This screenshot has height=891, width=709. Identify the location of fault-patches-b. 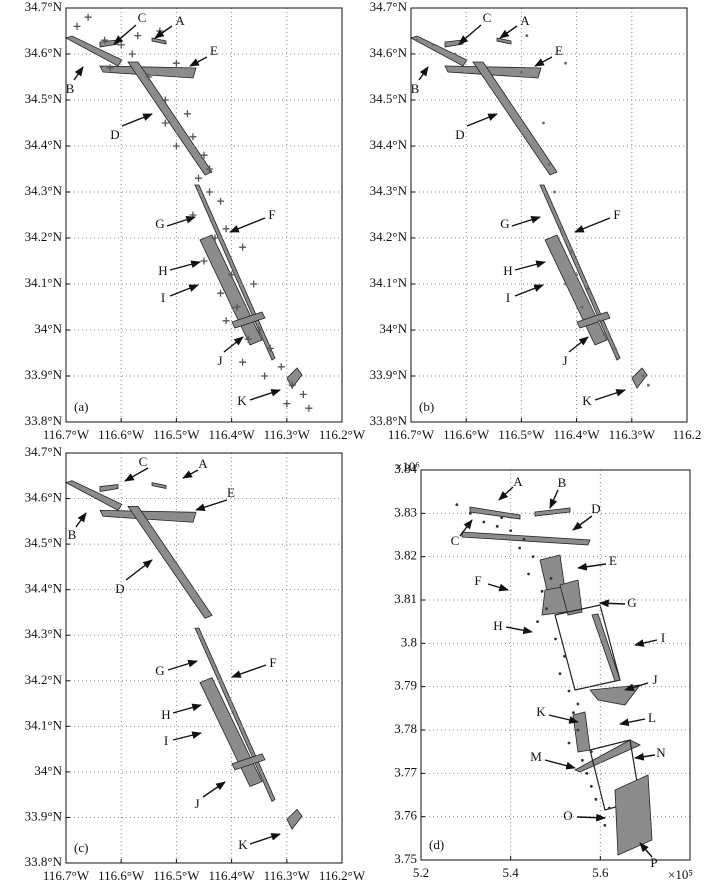
(529, 212).